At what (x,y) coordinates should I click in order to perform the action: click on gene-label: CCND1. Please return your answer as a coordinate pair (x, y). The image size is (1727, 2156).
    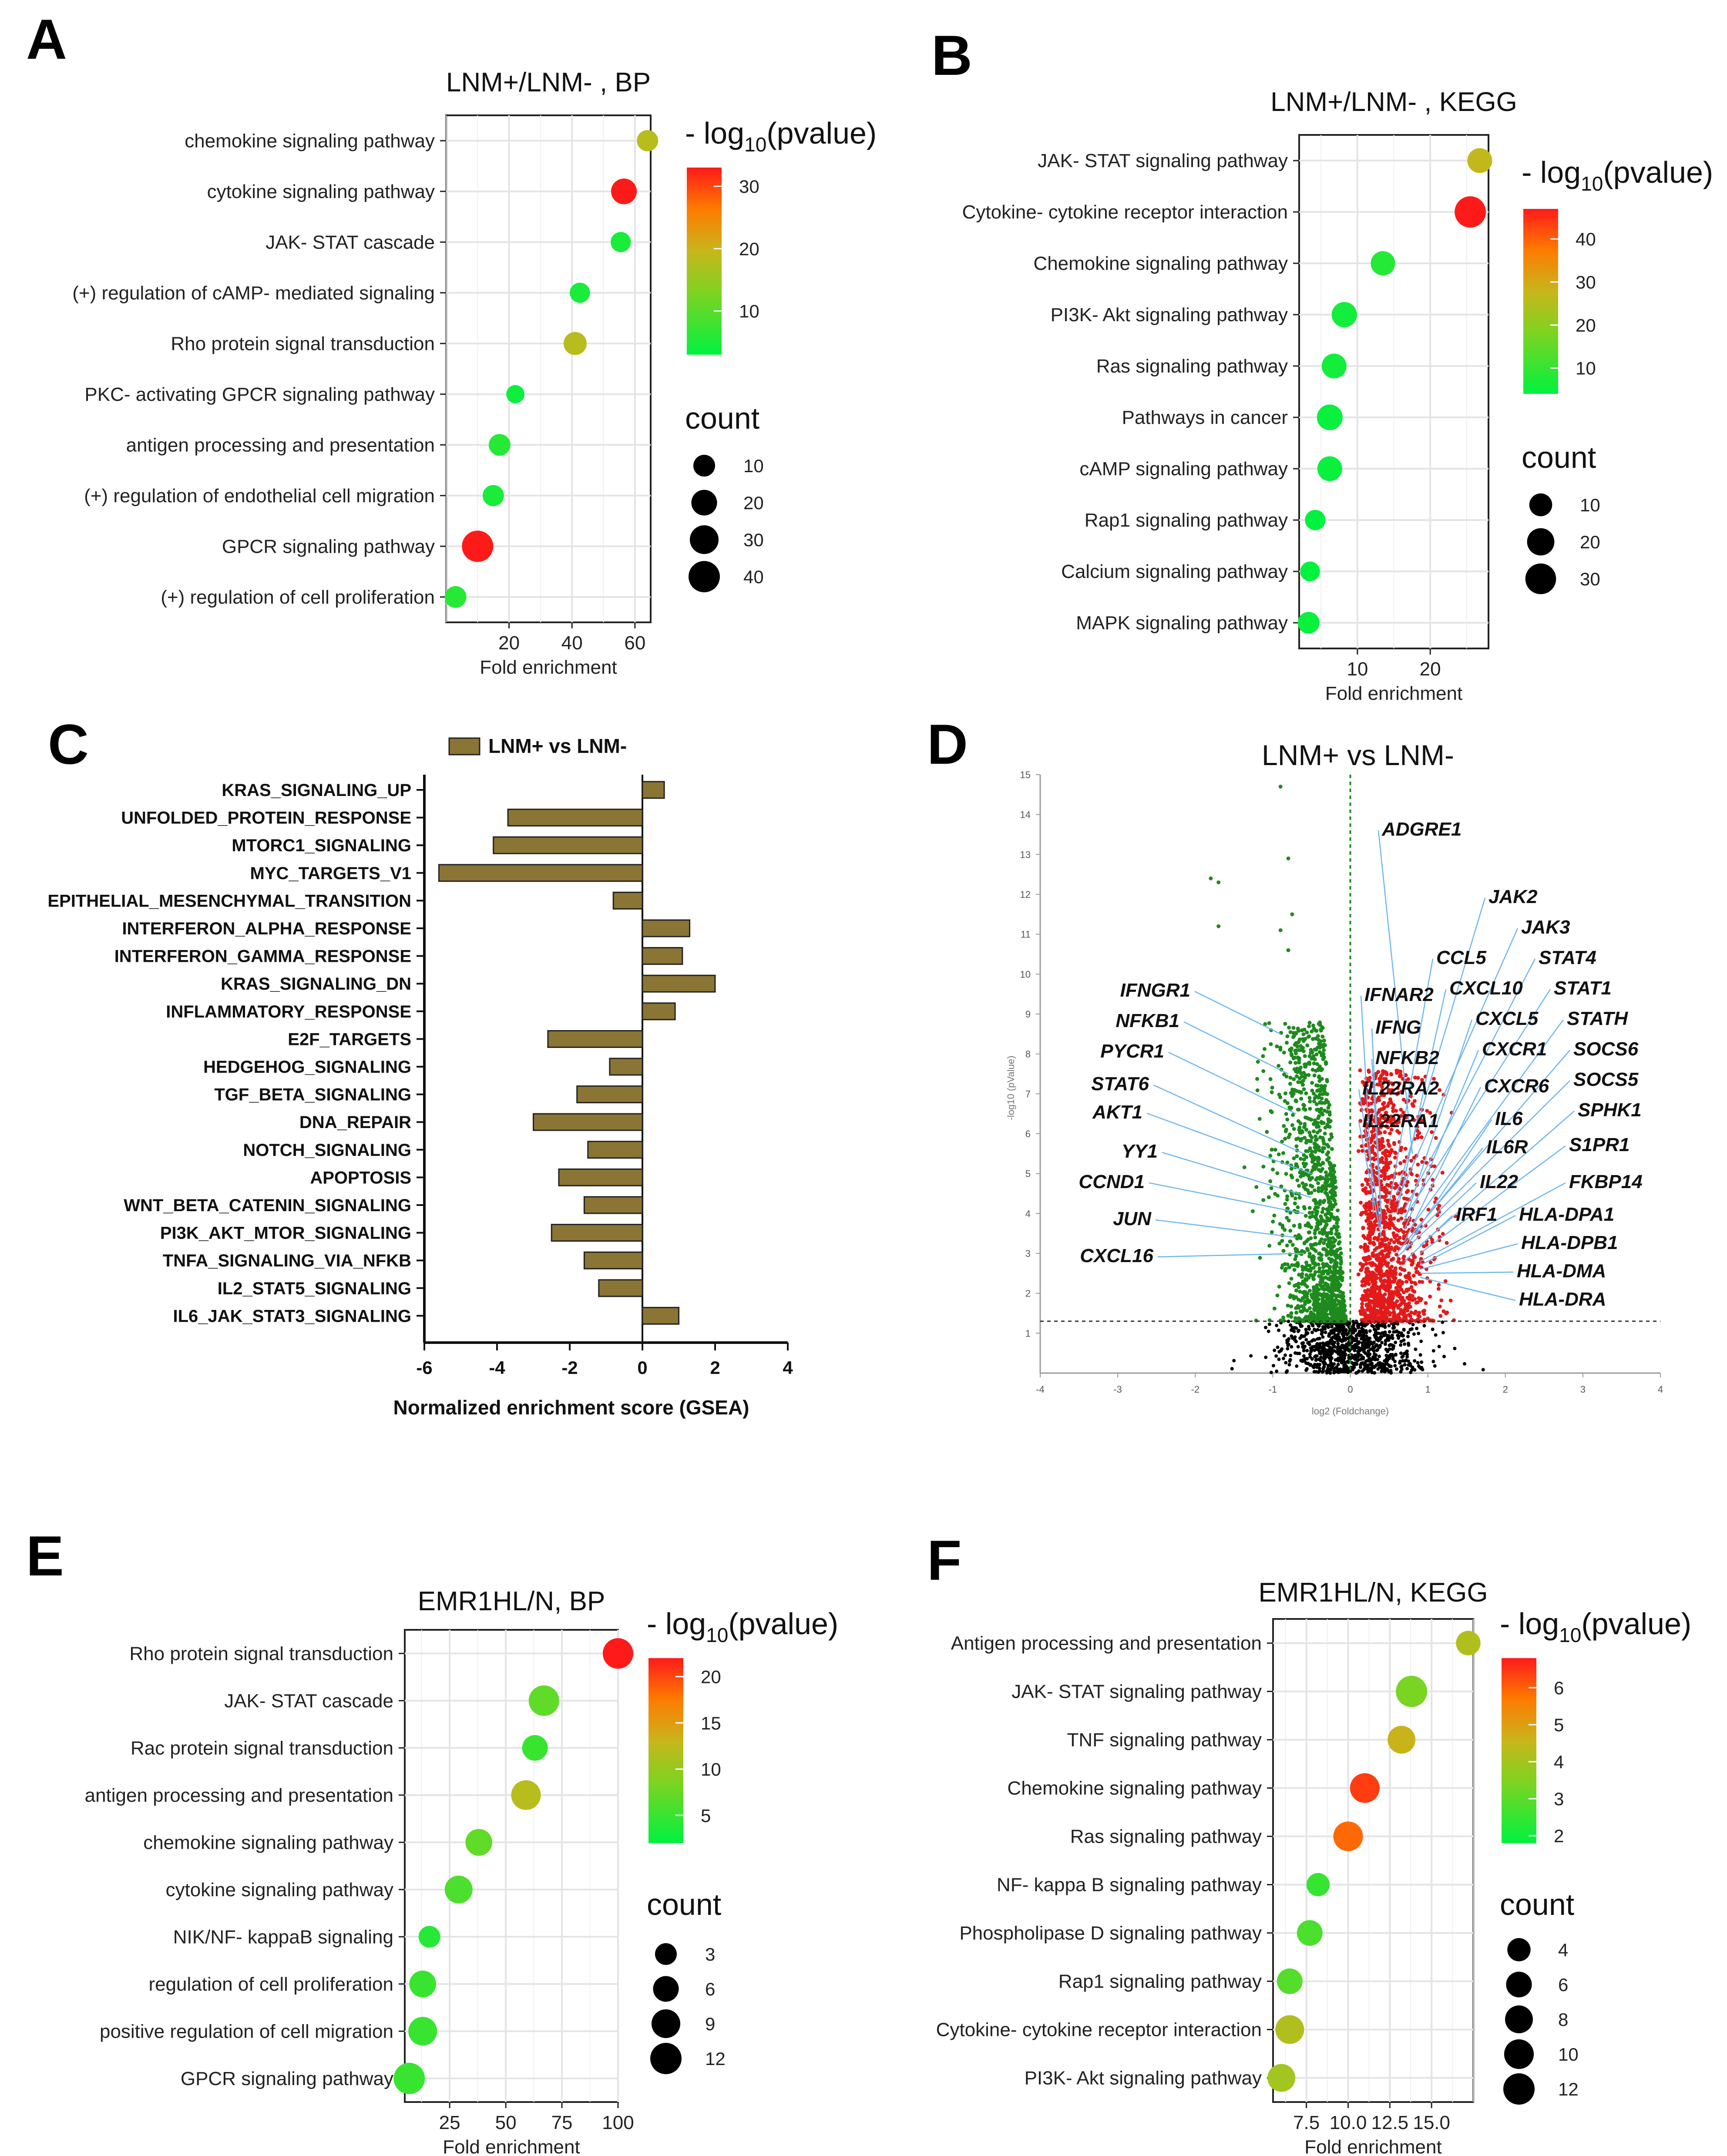
    Looking at the image, I should click on (1112, 1181).